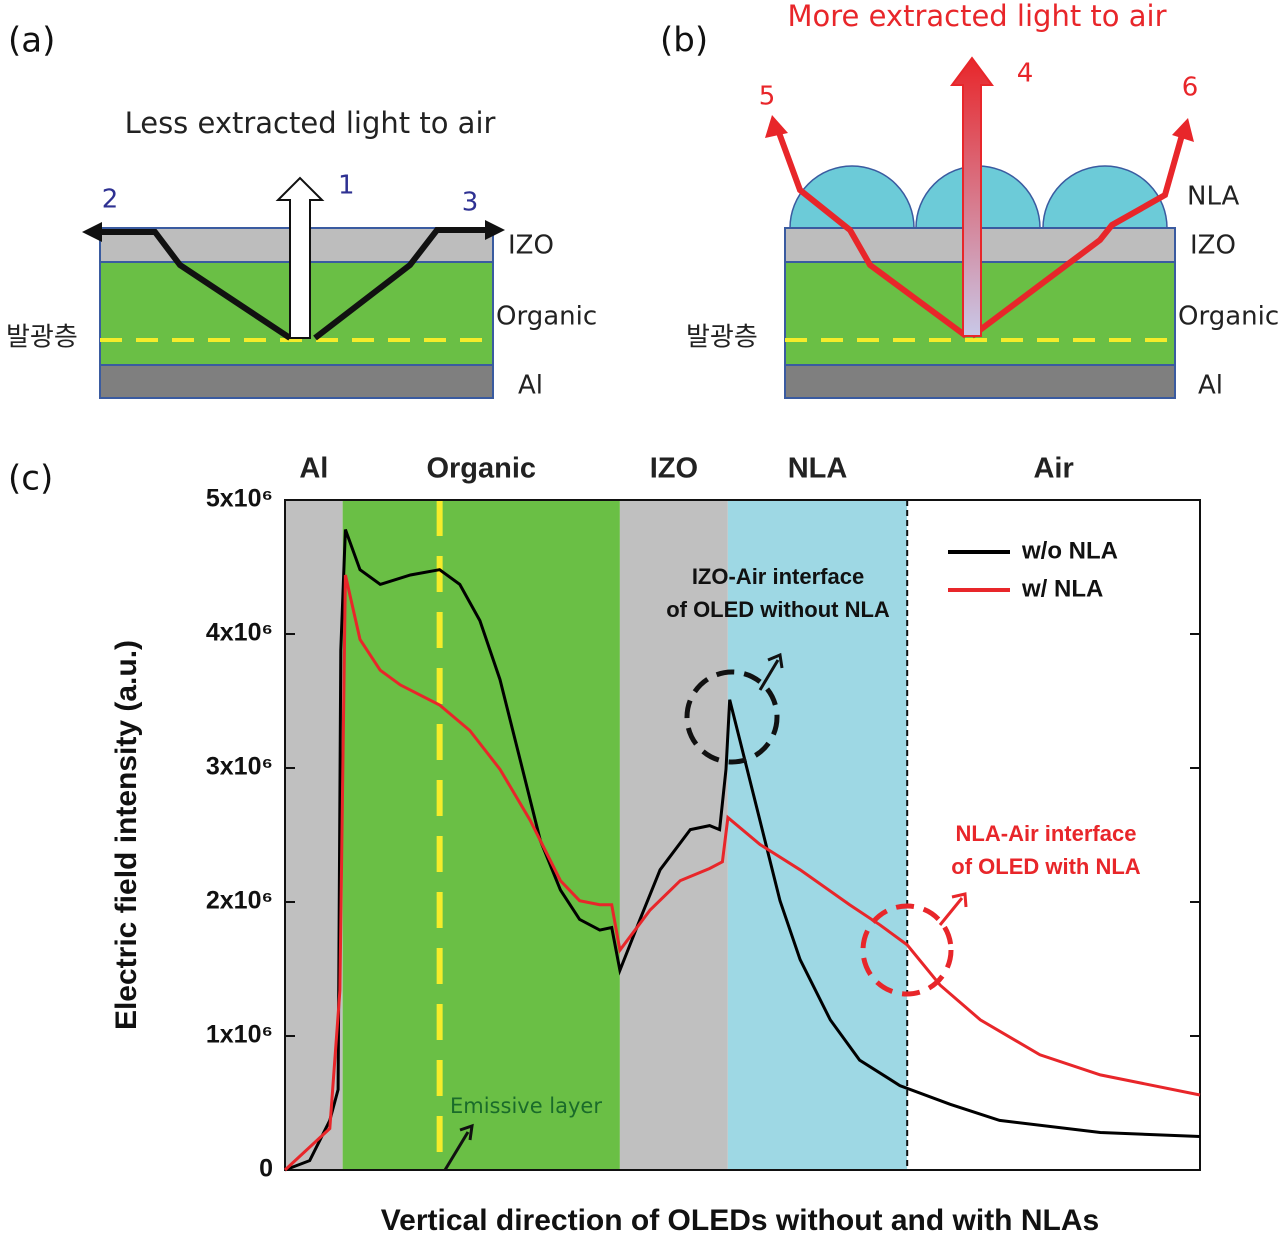 The image size is (1284, 1247). I want to click on ray-label: 6, so click(1190, 88).